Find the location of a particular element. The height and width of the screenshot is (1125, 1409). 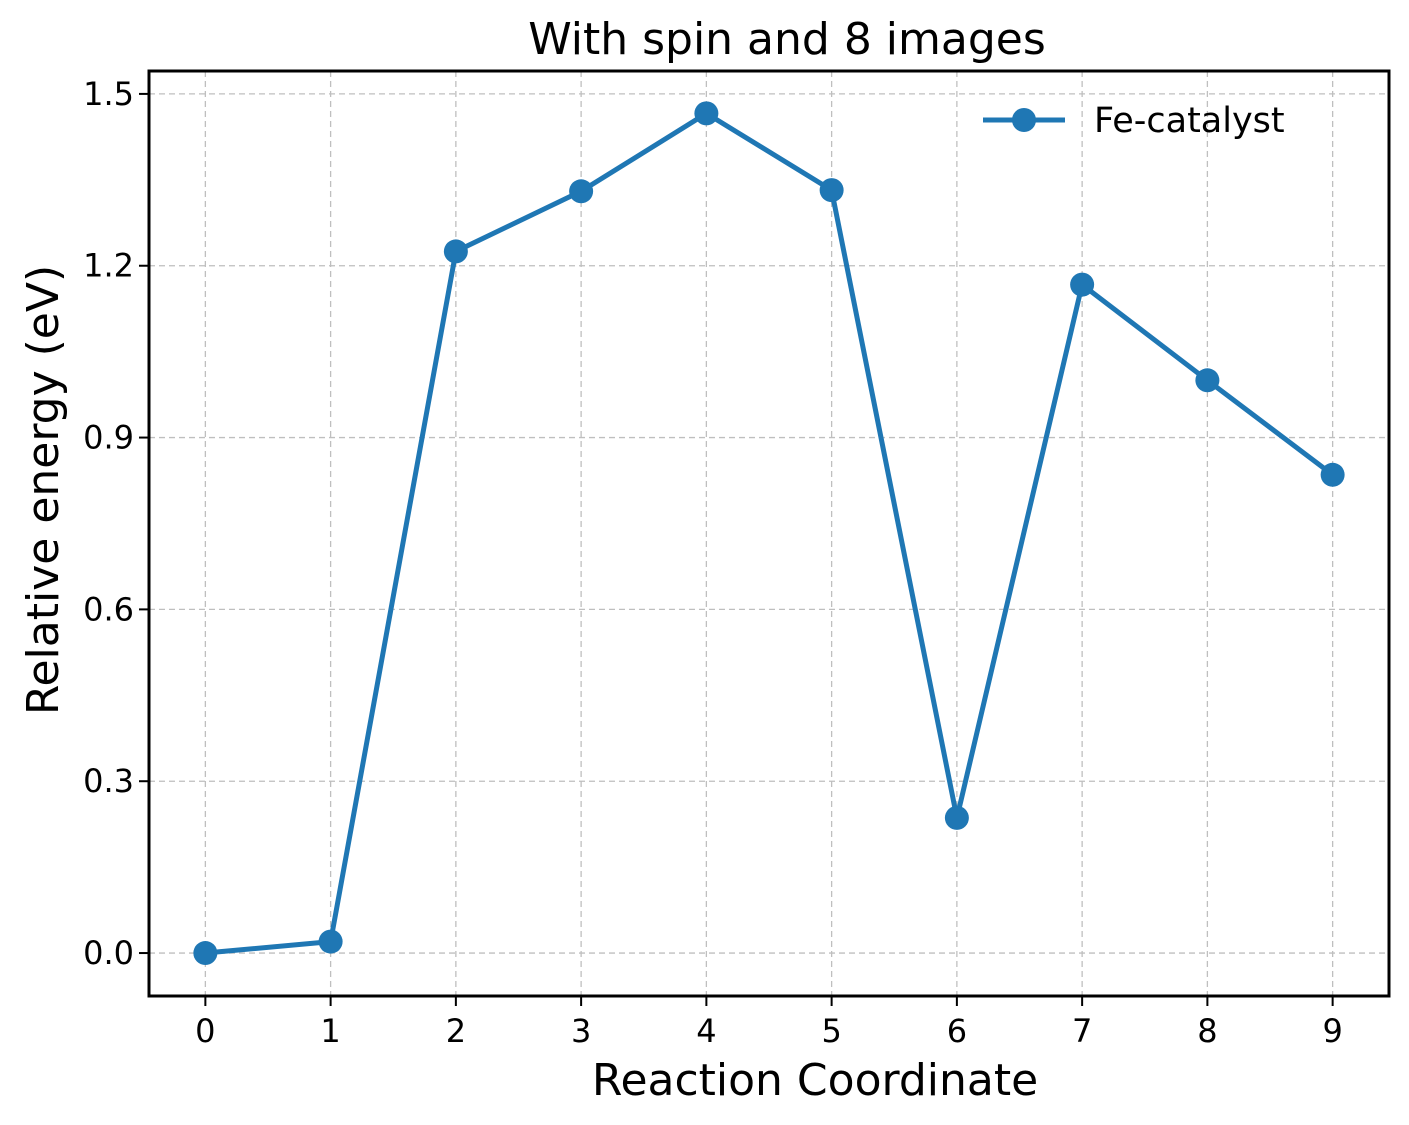

legend: Fe-catalyst is located at coordinates (1134, 121).